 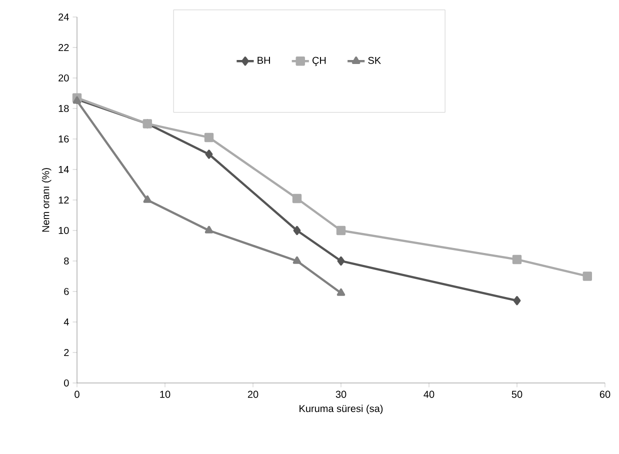 What do you see at coordinates (264, 60) in the screenshot?
I see `legend-label: BH` at bounding box center [264, 60].